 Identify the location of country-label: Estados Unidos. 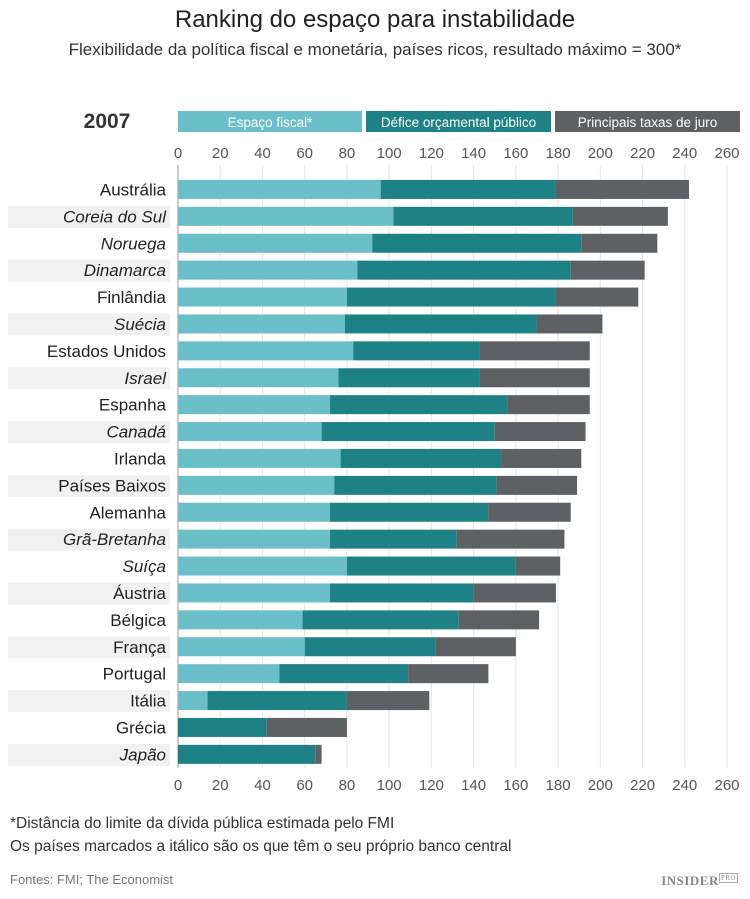
(106, 351).